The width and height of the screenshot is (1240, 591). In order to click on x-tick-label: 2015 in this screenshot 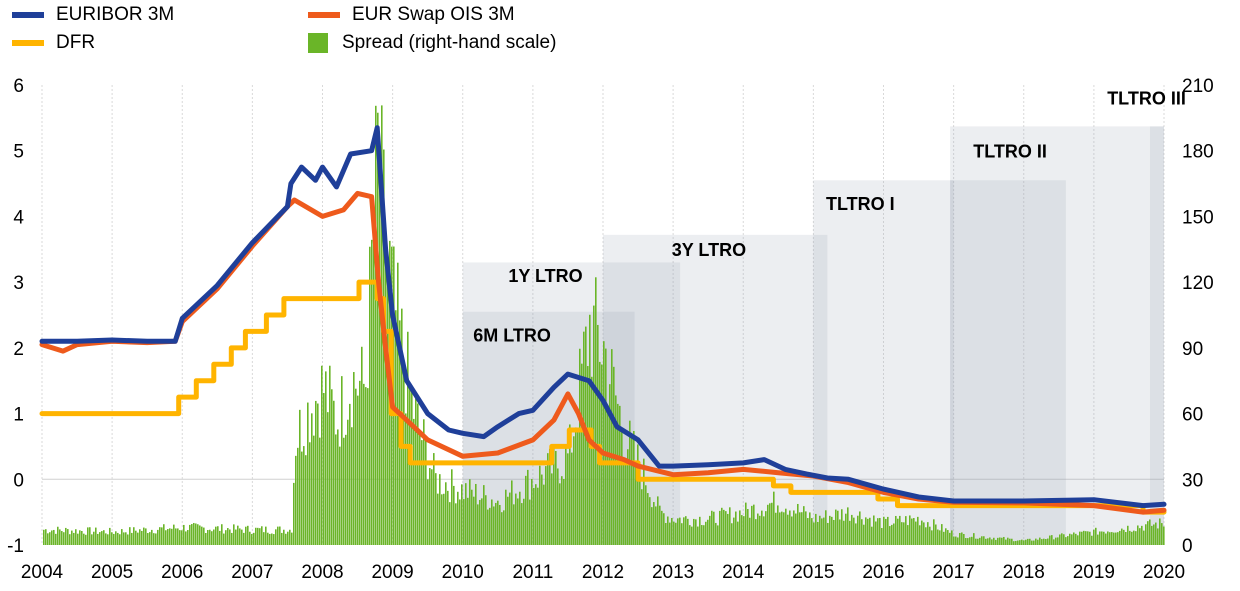, I will do `click(813, 572)`.